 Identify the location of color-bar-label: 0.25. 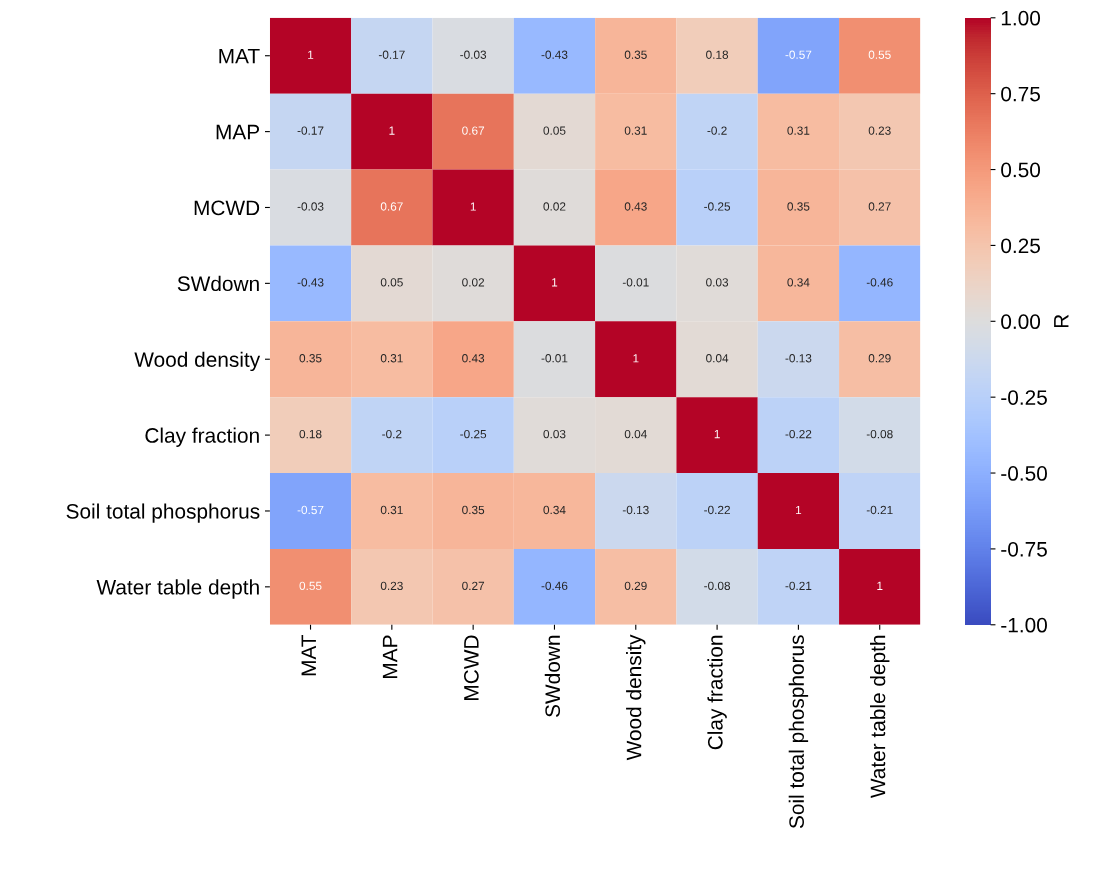
(1020, 246).